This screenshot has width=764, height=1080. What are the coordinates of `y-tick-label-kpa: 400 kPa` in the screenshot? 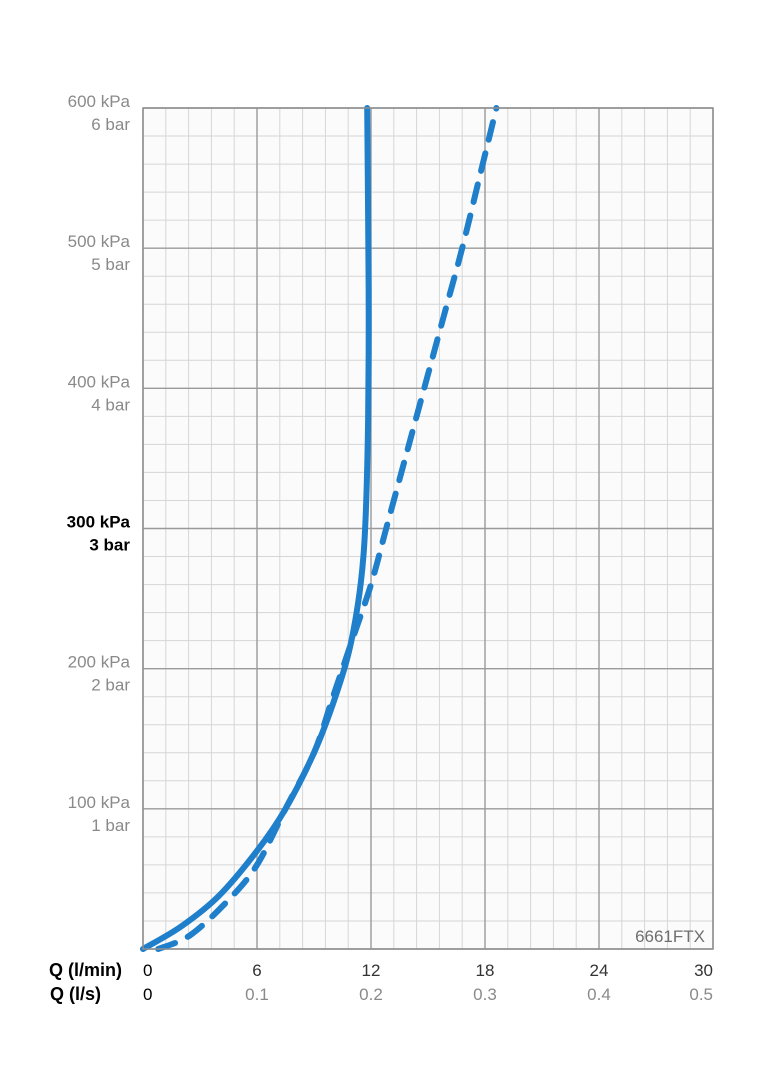 It's located at (99, 381).